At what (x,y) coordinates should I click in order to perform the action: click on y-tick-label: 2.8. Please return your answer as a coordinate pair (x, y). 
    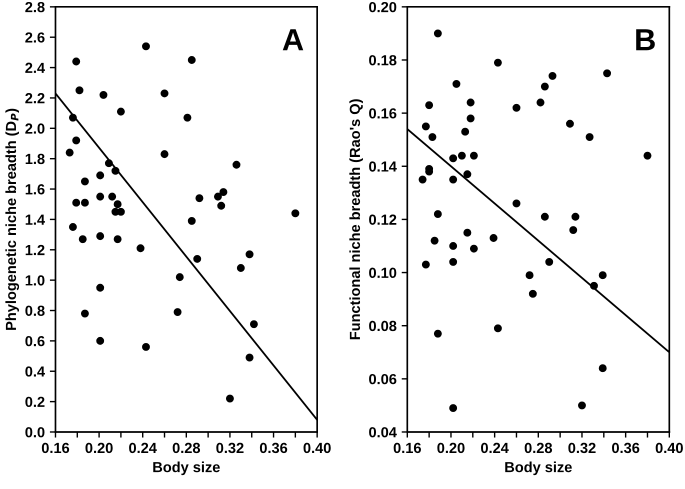
    Looking at the image, I should click on (35, 7).